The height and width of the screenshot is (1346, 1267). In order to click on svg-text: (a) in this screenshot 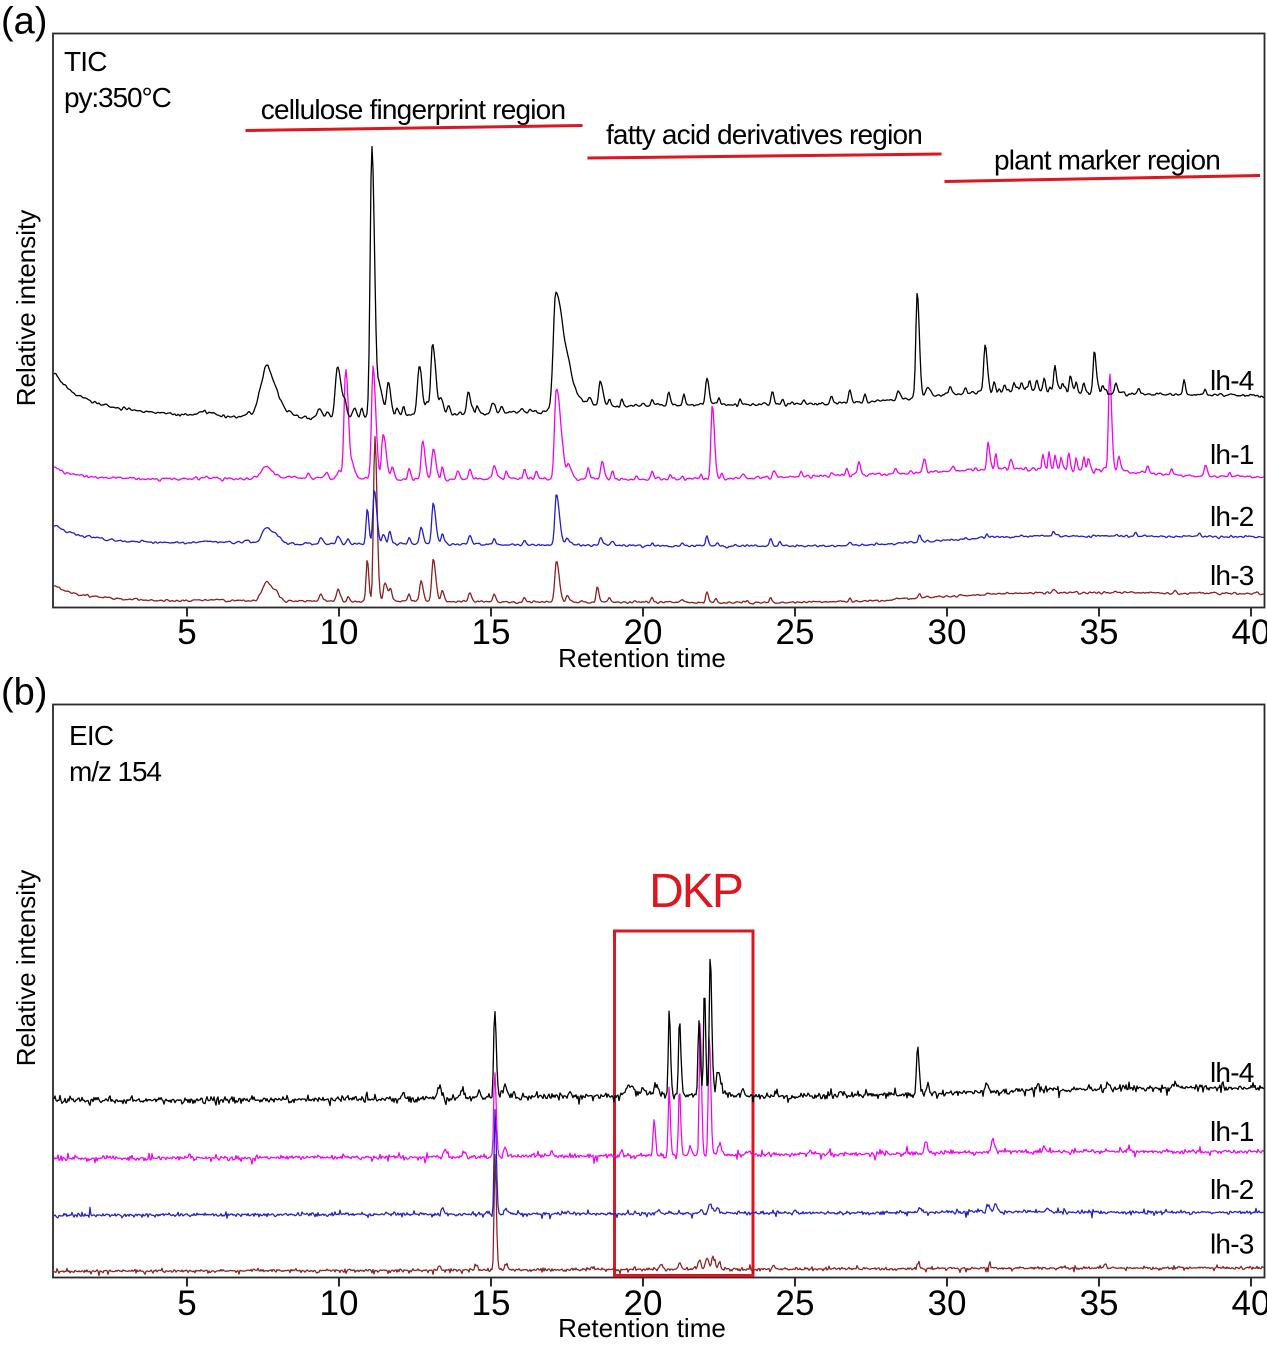, I will do `click(24, 22)`.